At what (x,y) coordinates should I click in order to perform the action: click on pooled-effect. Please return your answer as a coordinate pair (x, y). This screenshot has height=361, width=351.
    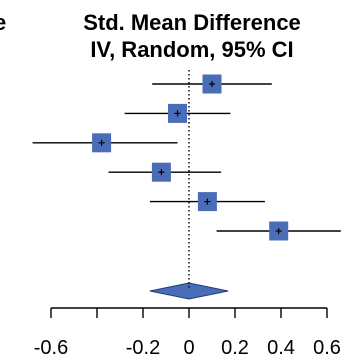
    Looking at the image, I should click on (189, 291).